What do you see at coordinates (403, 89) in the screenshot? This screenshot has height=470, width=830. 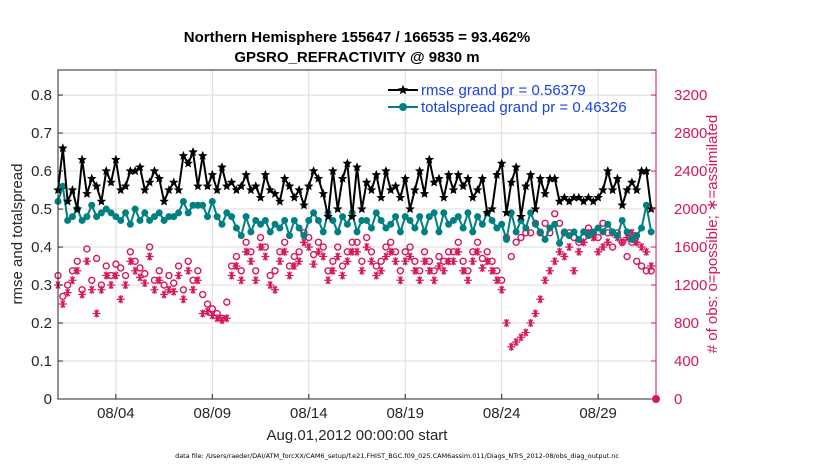 I see `legend-rmse-star` at bounding box center [403, 89].